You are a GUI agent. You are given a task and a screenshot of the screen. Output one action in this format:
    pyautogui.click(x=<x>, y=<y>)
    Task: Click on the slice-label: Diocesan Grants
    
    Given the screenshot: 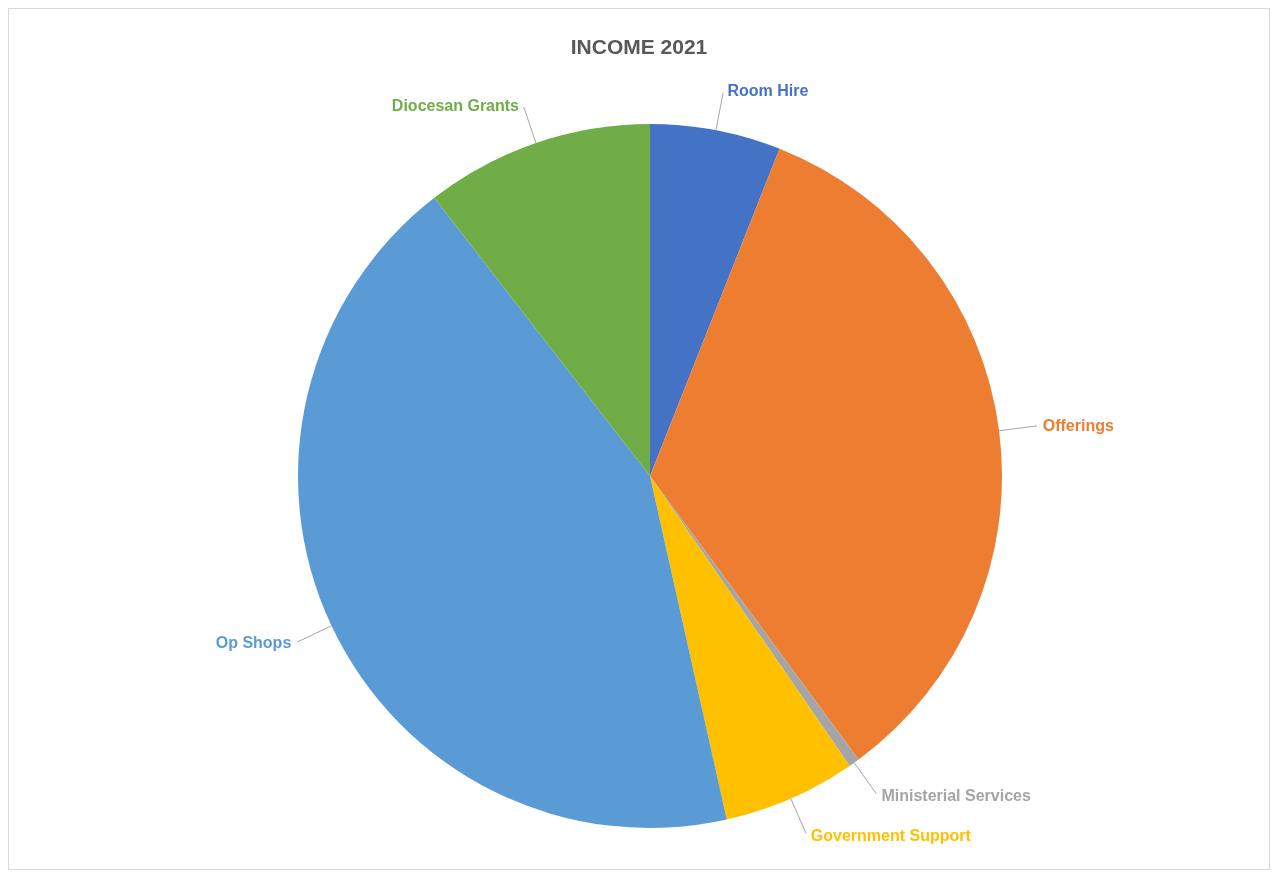 What is the action you would take?
    pyautogui.click(x=455, y=105)
    